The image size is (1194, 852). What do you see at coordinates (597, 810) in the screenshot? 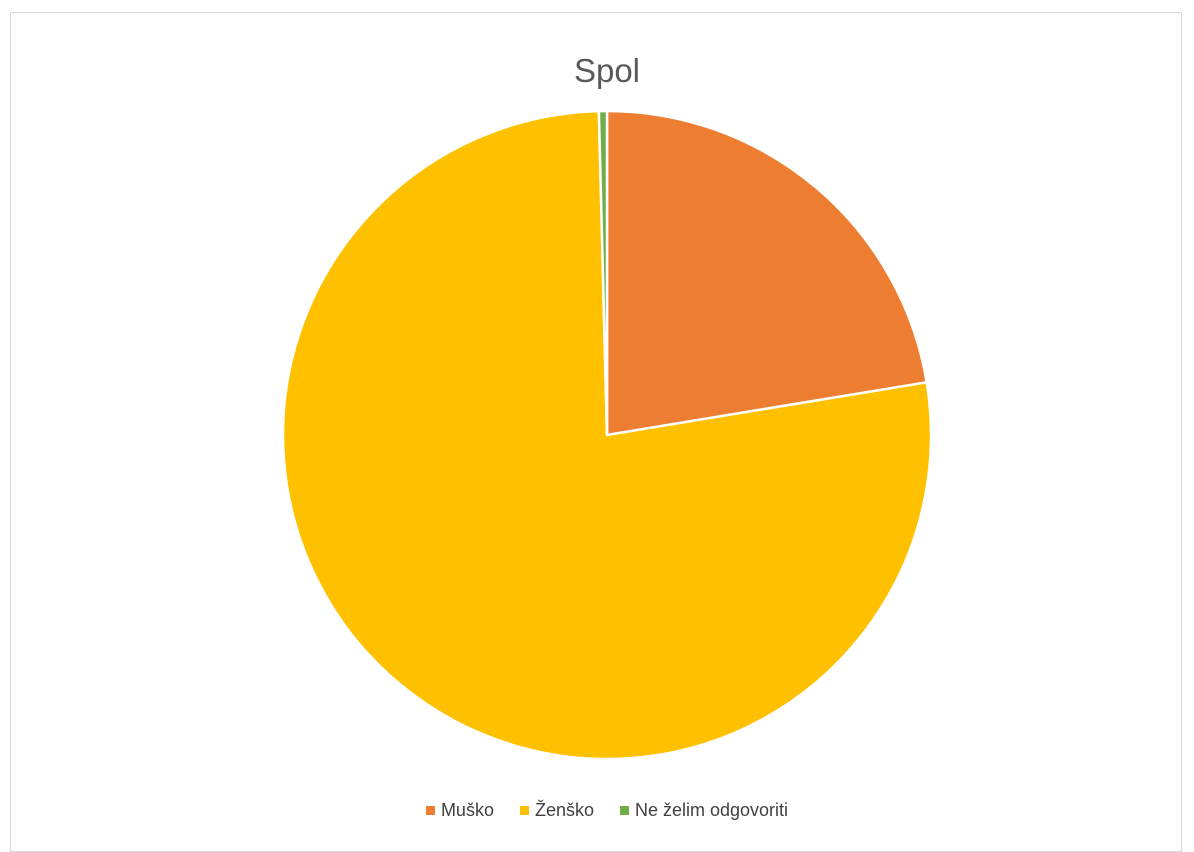
I see `legend: Muško Ženško Ne želim odgovoriti` at bounding box center [597, 810].